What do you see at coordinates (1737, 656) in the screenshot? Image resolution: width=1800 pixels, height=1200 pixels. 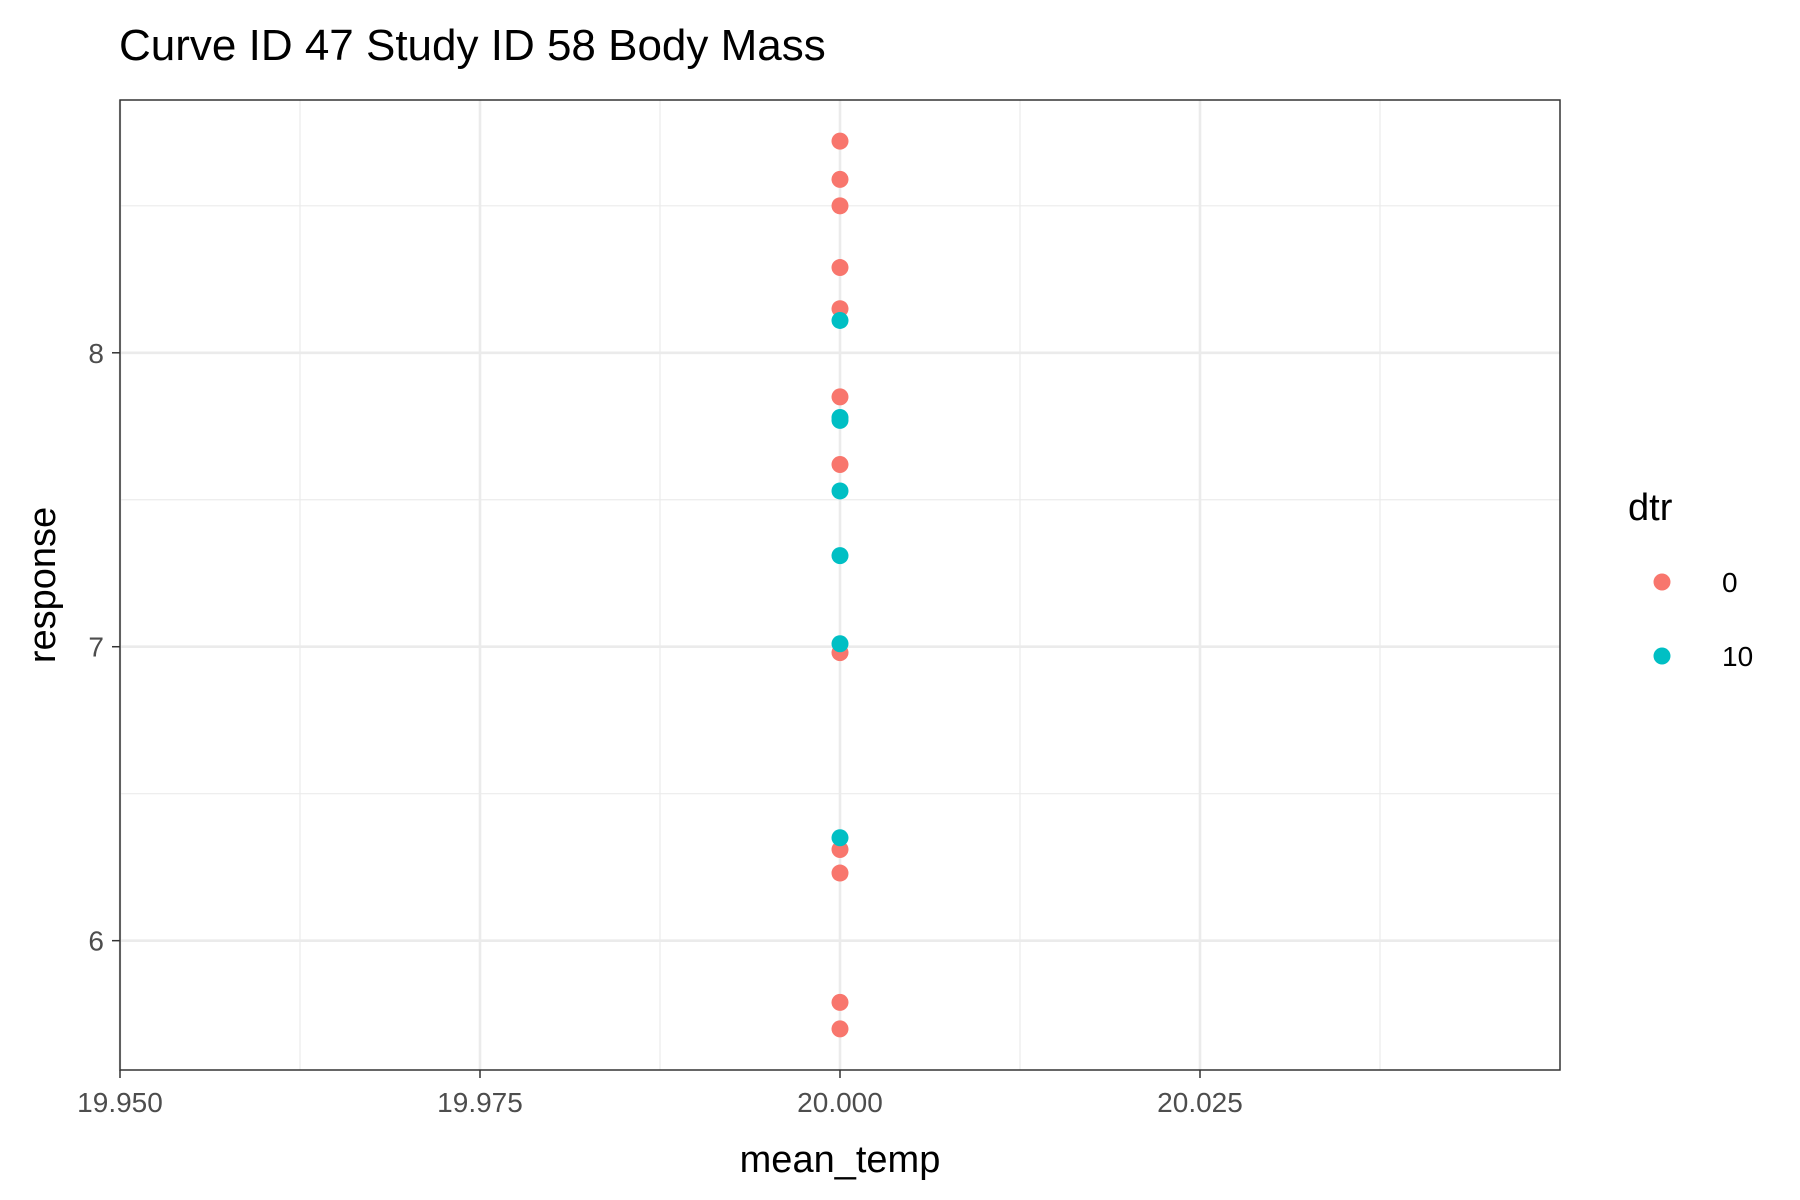 I see `legend-label-10: 10` at bounding box center [1737, 656].